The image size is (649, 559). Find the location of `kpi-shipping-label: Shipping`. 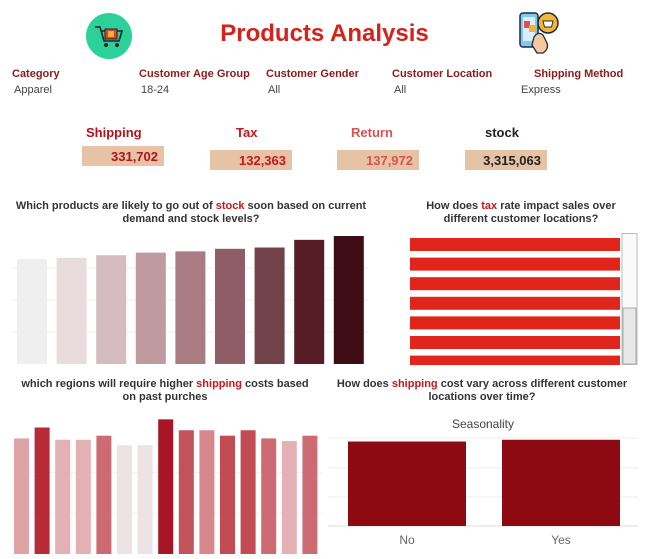

kpi-shipping-label: Shipping is located at coordinates (114, 132).